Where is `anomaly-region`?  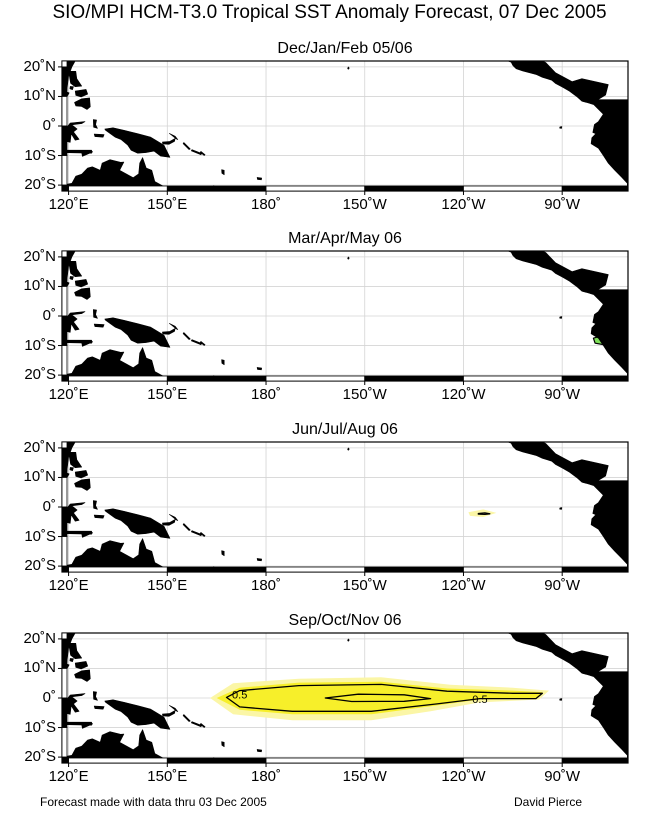 anomaly-region is located at coordinates (379, 698).